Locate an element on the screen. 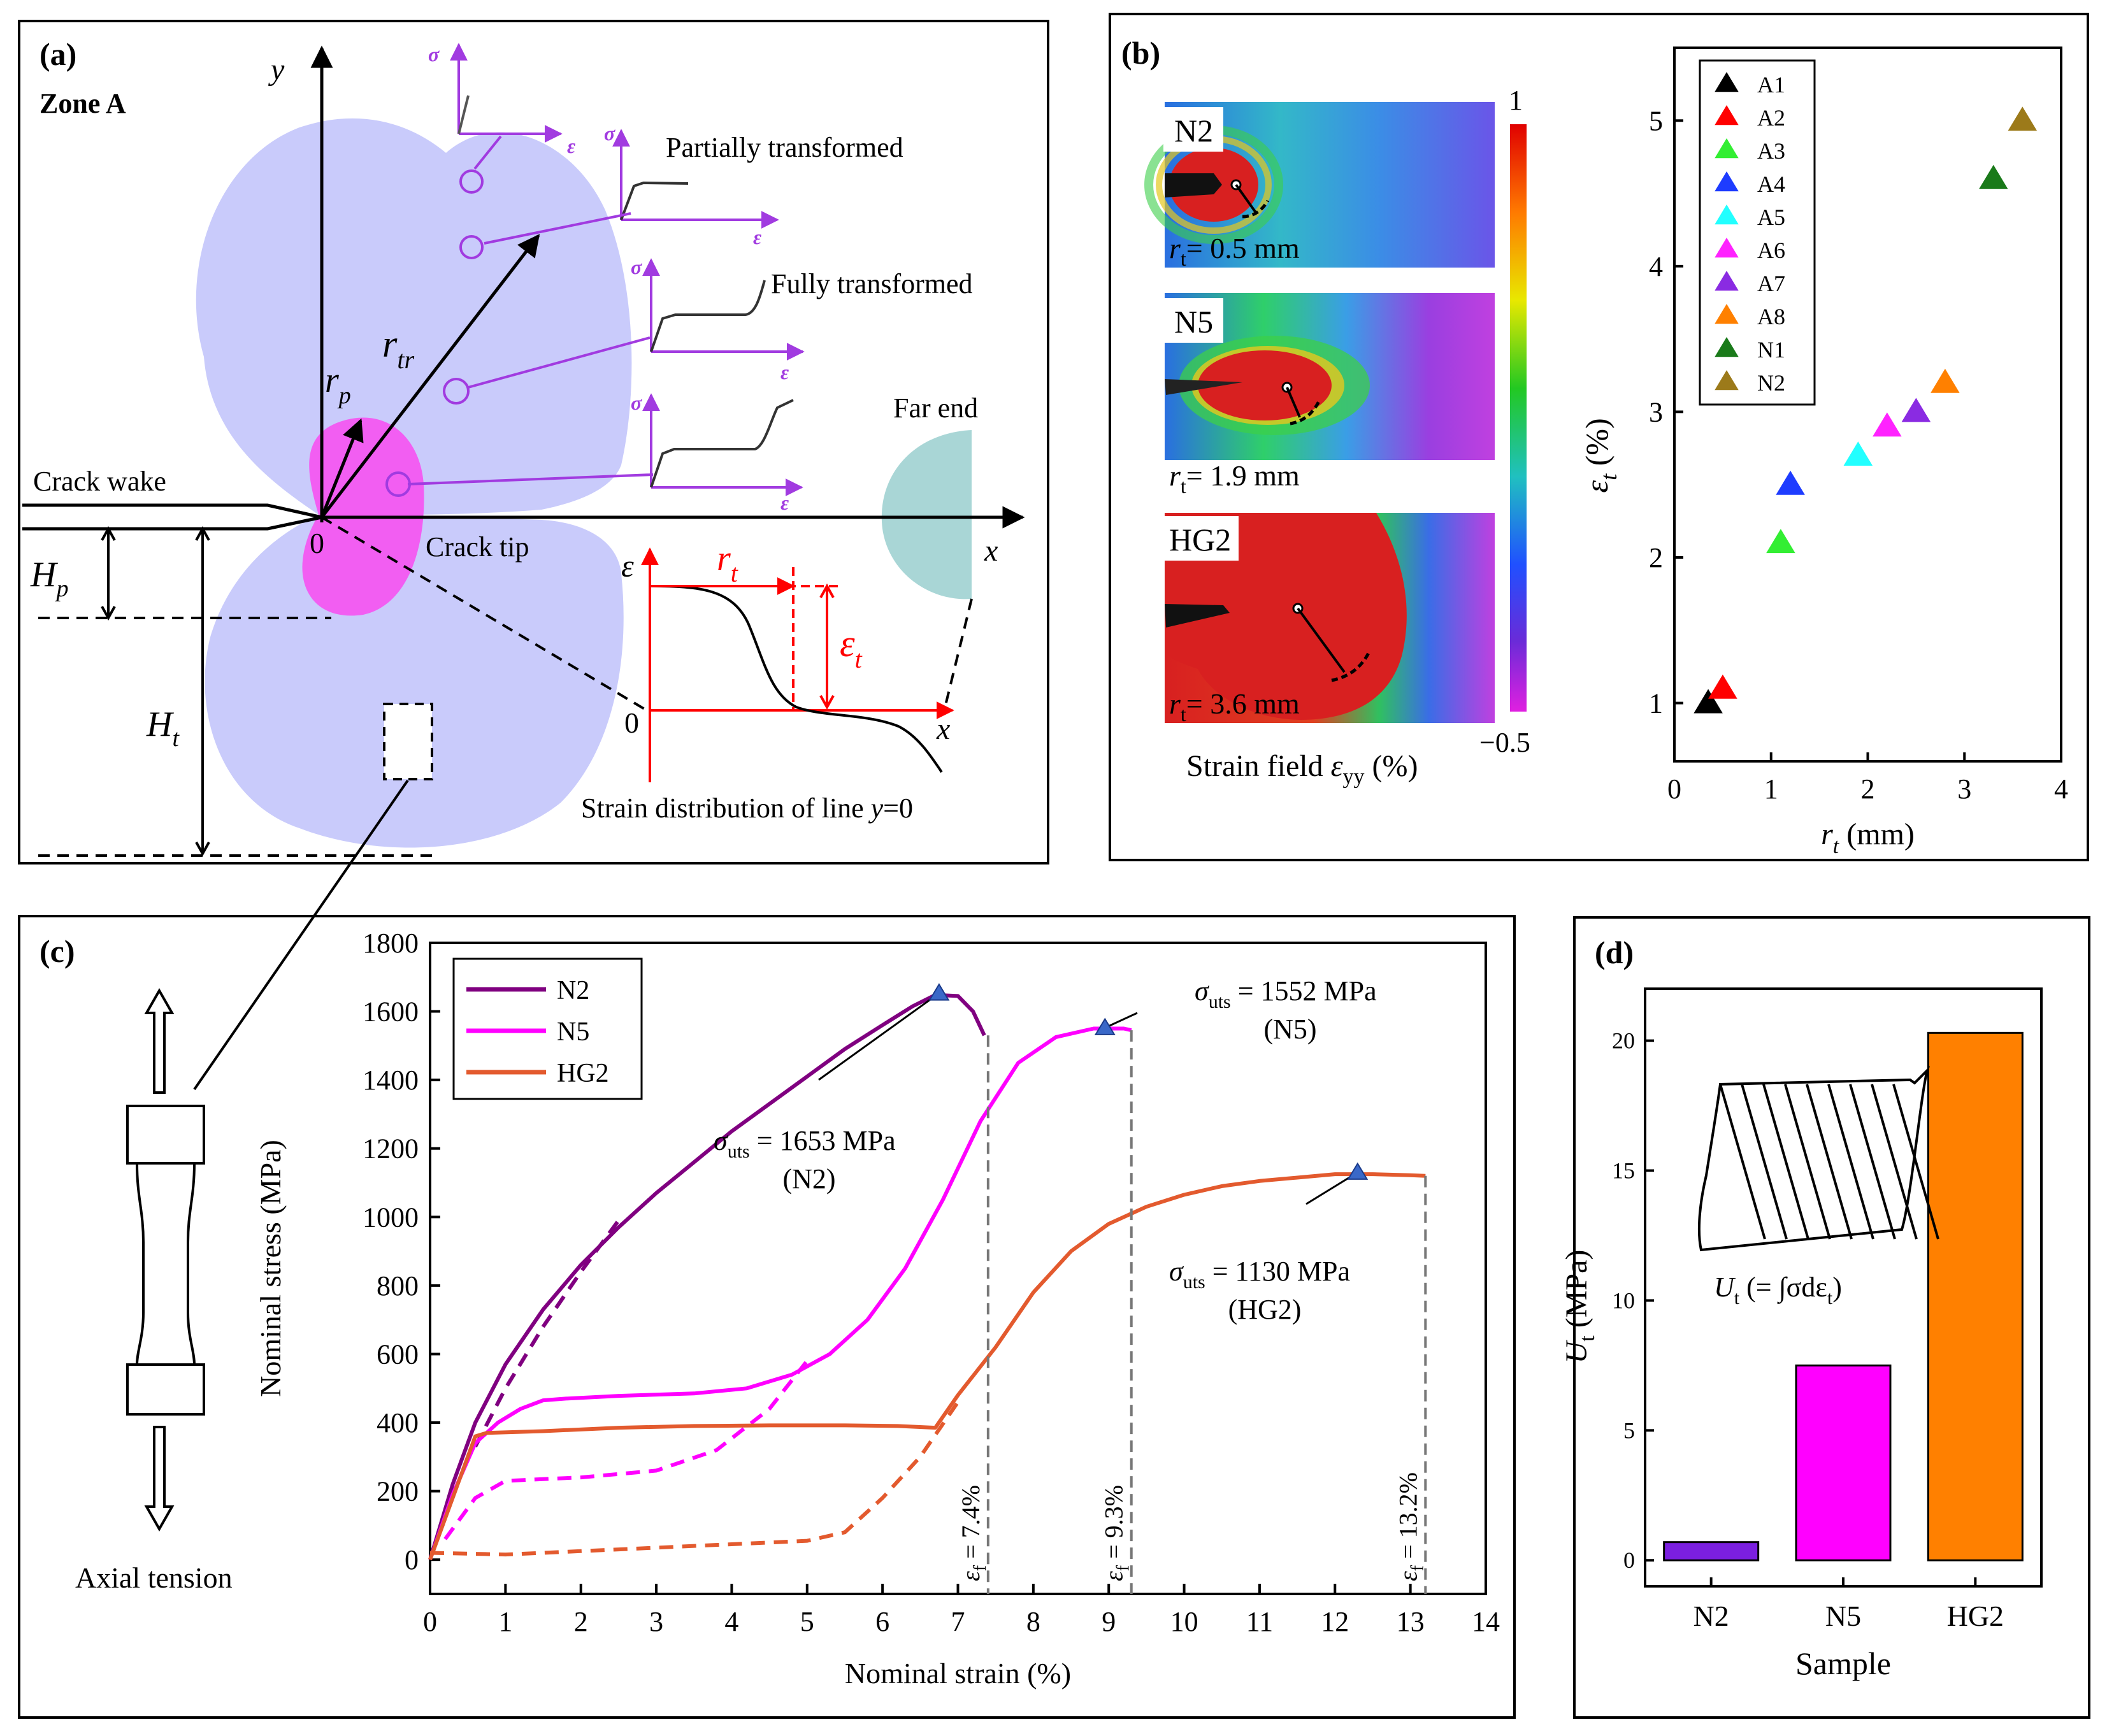 The width and height of the screenshot is (2107, 1736). uts-annotation: σuts = 1653 MPa is located at coordinates (805, 1143).